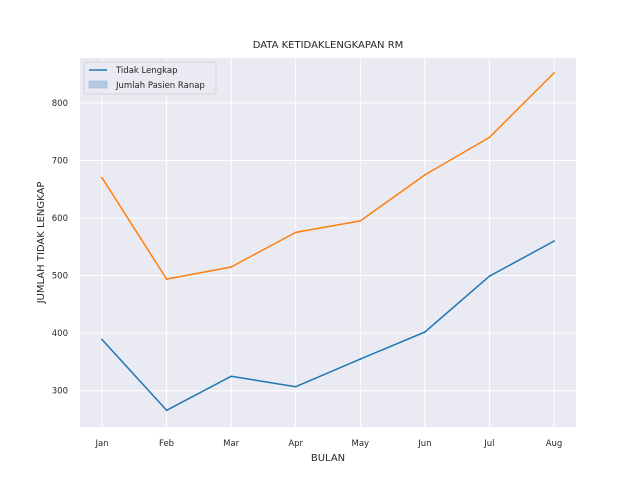 This screenshot has width=640, height=480. Describe the element at coordinates (60, 248) in the screenshot. I see `y-ticks: 300 400 500 600 700 800` at that location.